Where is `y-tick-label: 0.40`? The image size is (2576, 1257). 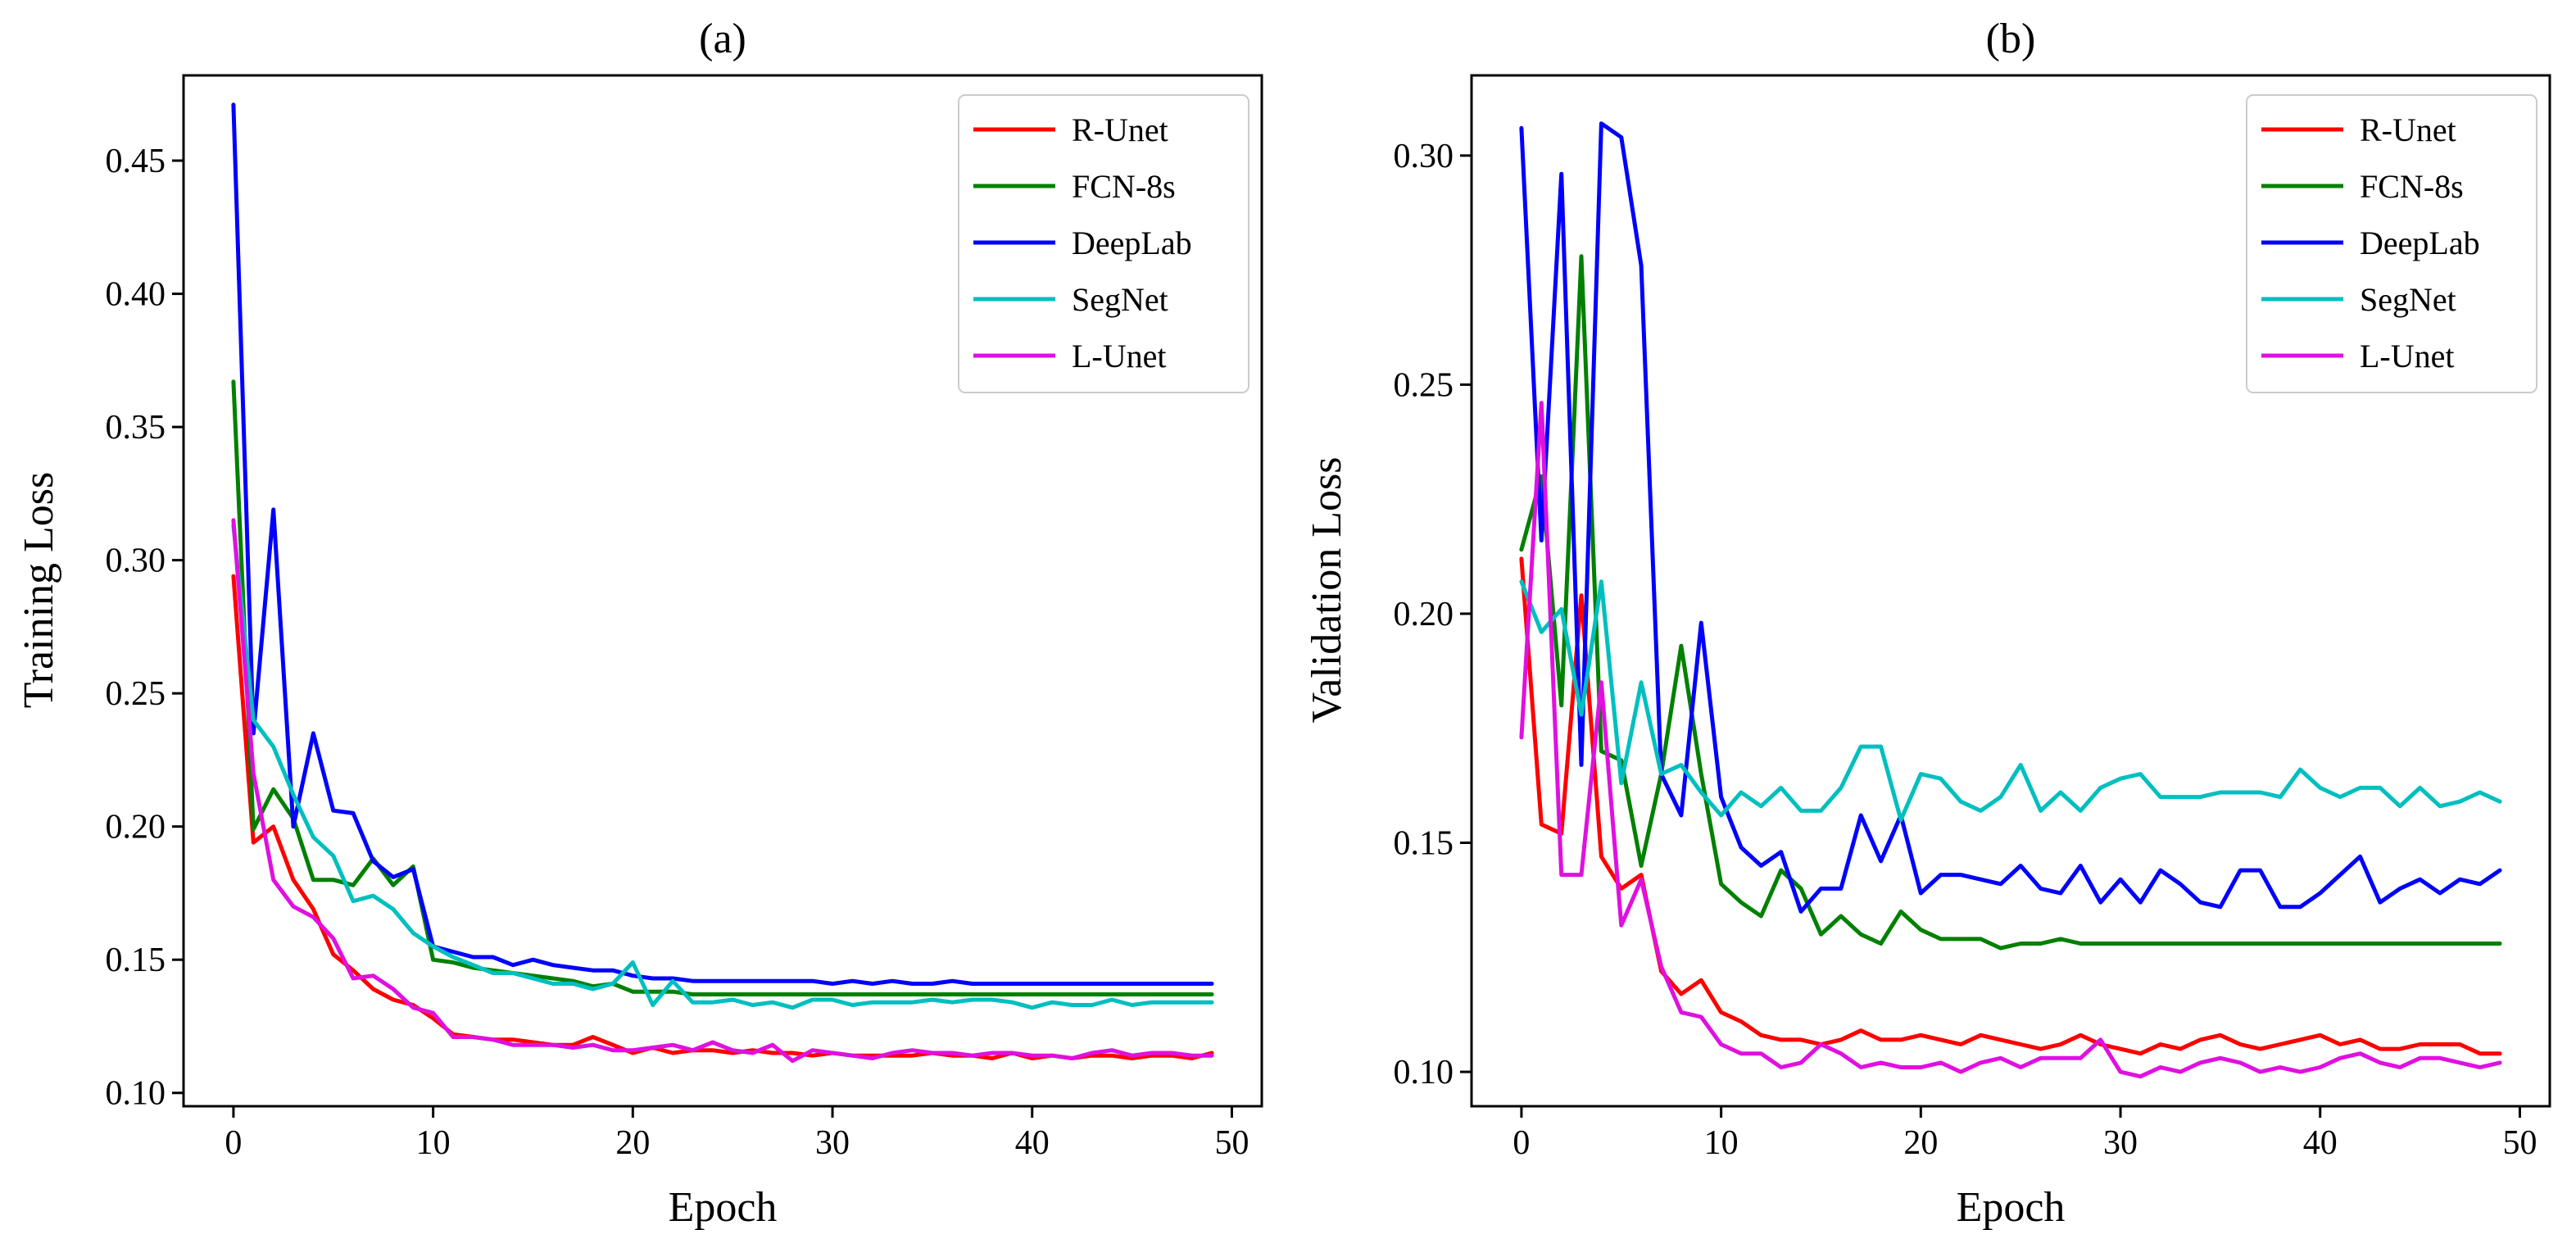
y-tick-label: 0.40 is located at coordinates (136, 295).